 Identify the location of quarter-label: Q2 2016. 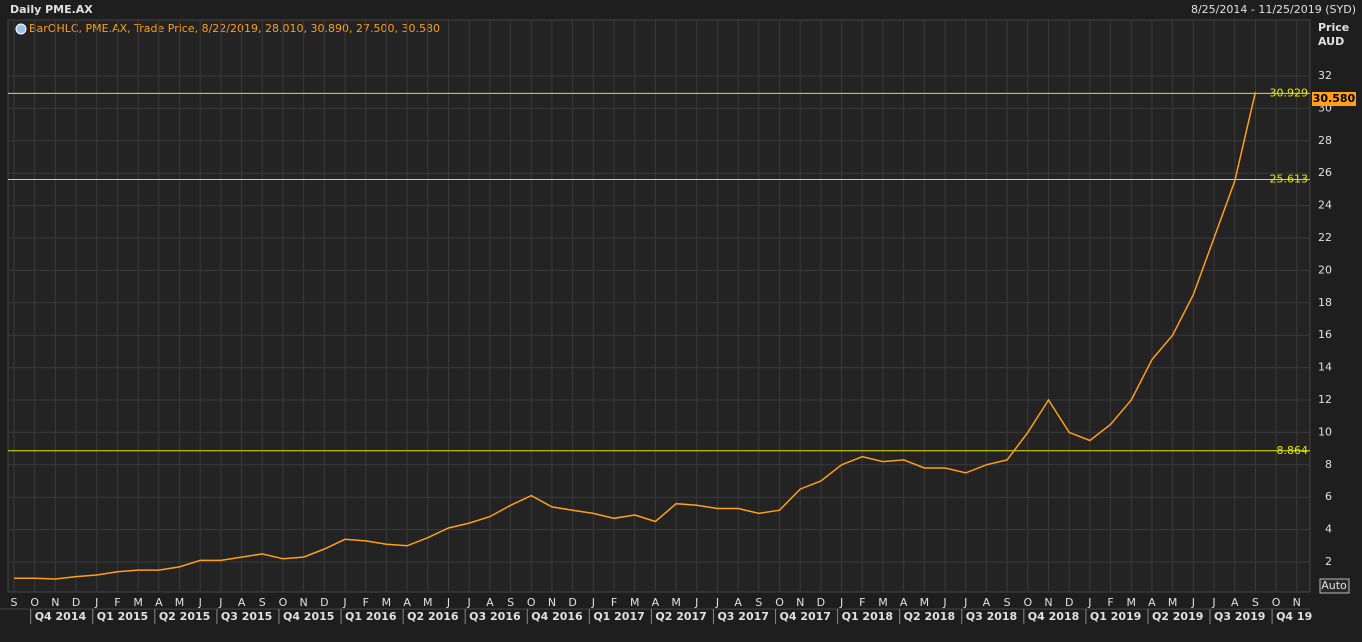
(433, 616).